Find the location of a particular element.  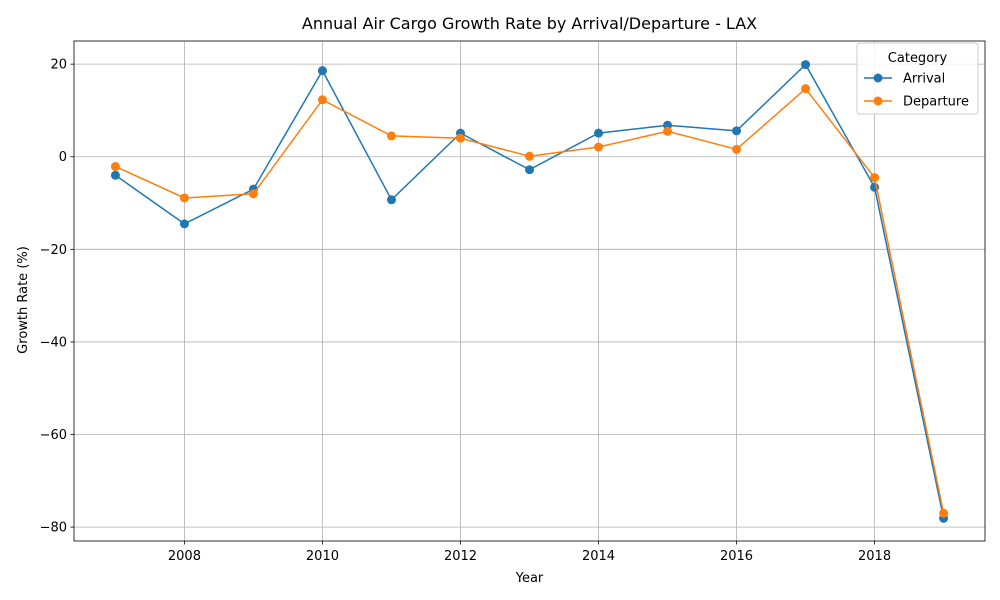

x-tick-label: 2010 is located at coordinates (322, 556).